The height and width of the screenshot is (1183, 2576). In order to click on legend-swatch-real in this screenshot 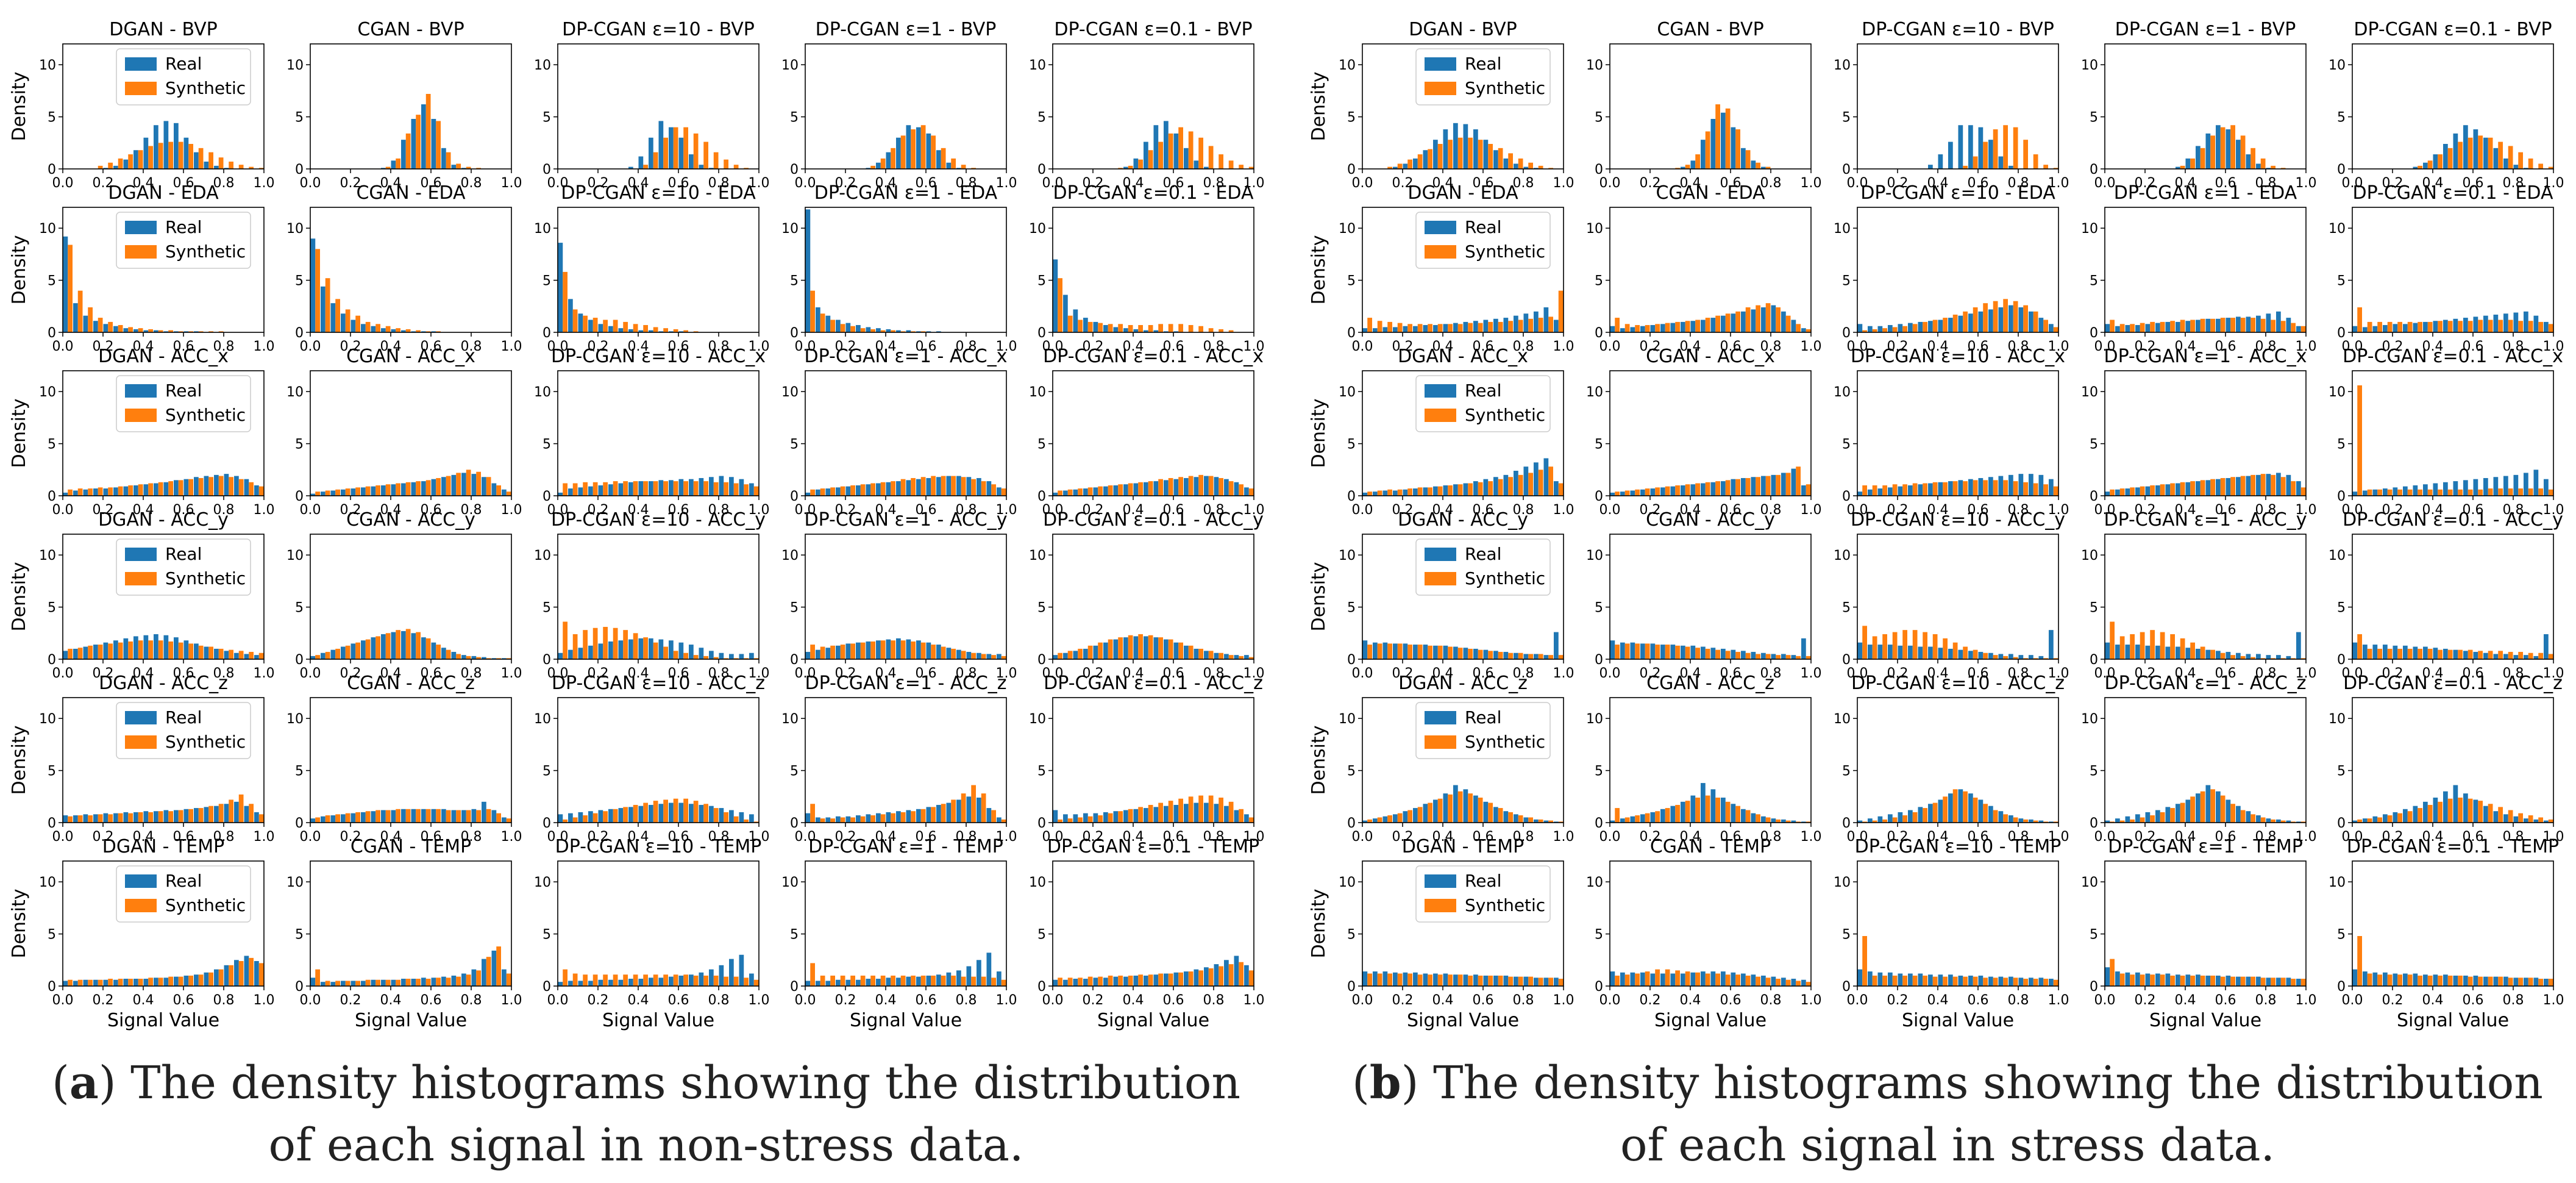, I will do `click(141, 228)`.